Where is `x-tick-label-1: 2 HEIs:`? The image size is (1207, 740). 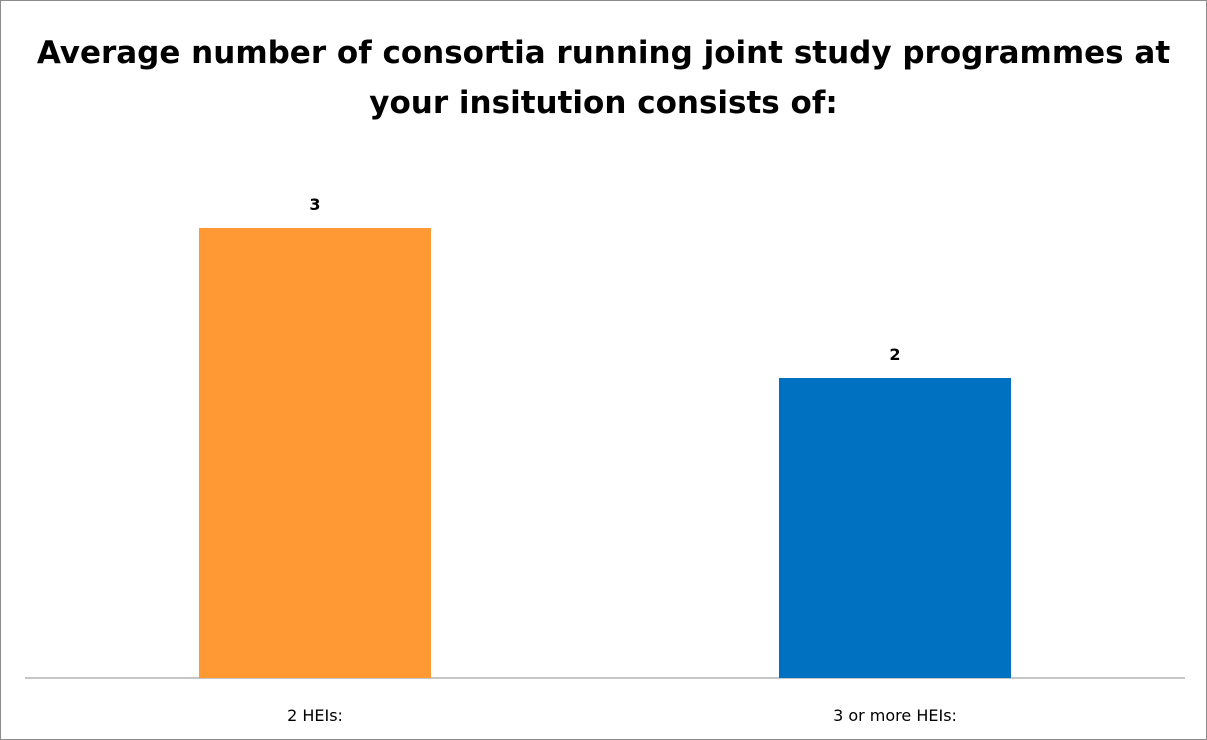
x-tick-label-1: 2 HEIs: is located at coordinates (315, 715).